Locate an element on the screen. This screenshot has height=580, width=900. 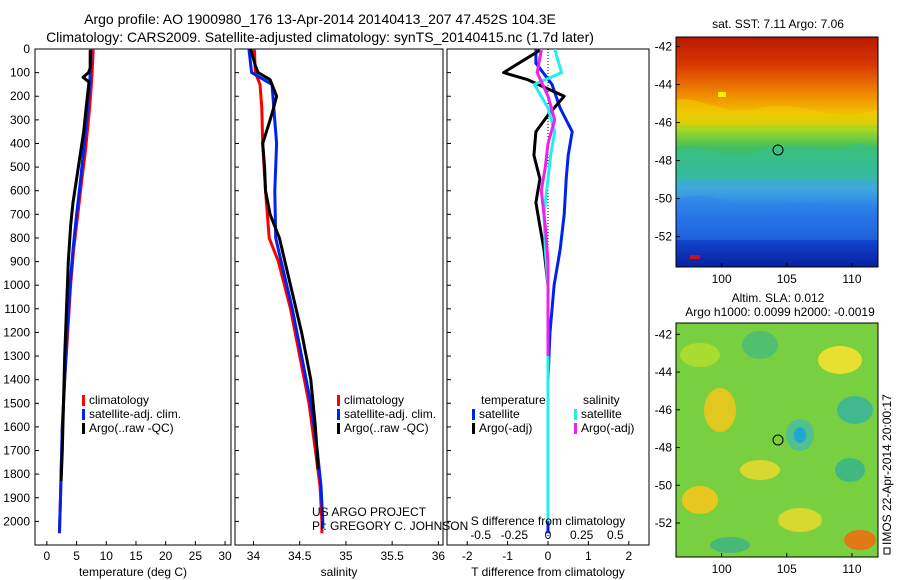
depth-tick-label: 1200 is located at coordinates (16, 332).